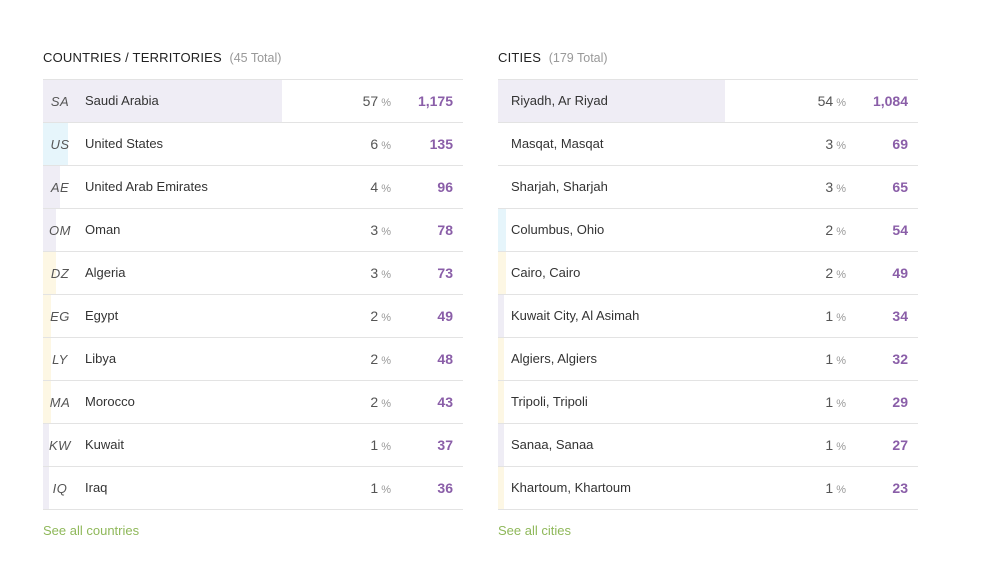  What do you see at coordinates (435, 101) in the screenshot?
I see `country-count: 1,175` at bounding box center [435, 101].